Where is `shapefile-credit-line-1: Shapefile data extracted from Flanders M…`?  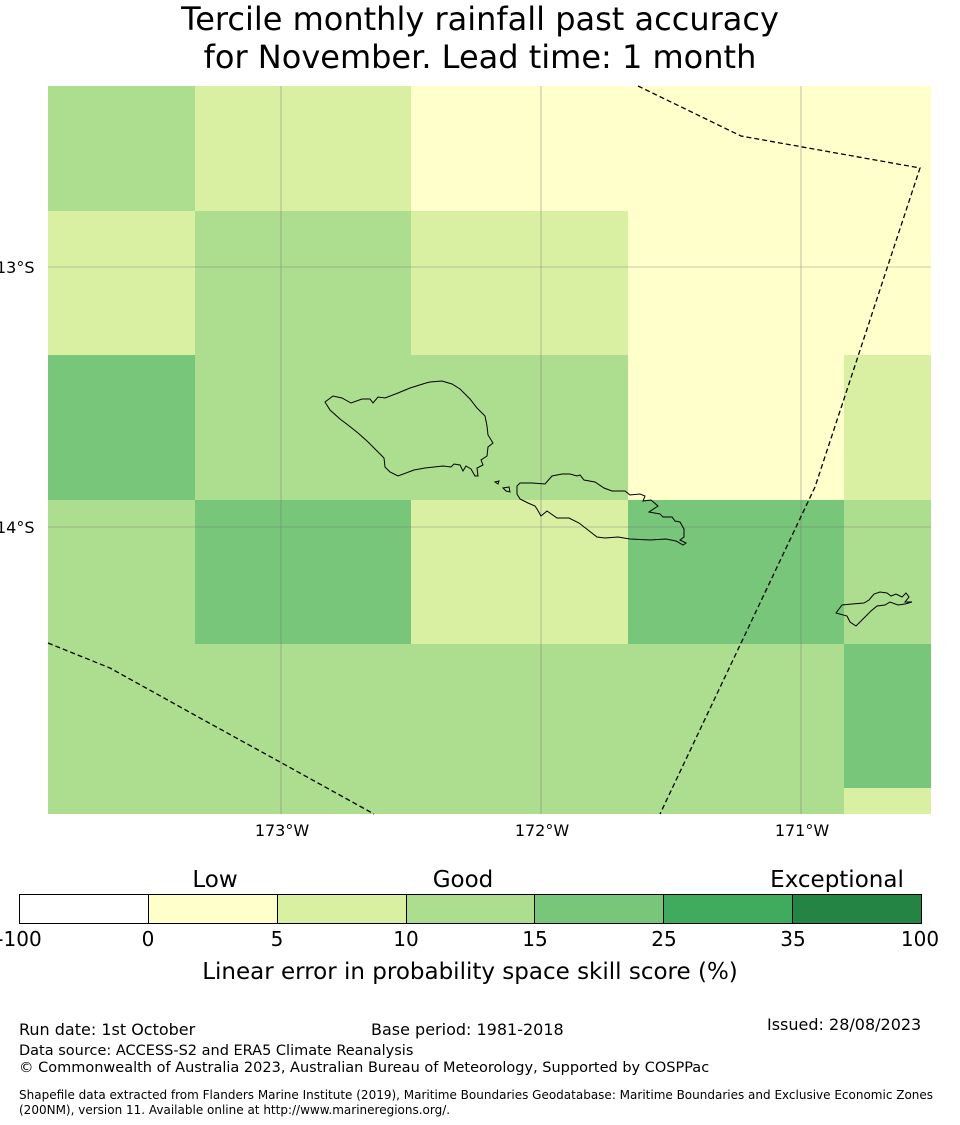
shapefile-credit-line-1: Shapefile data extracted from Flanders M… is located at coordinates (476, 1095).